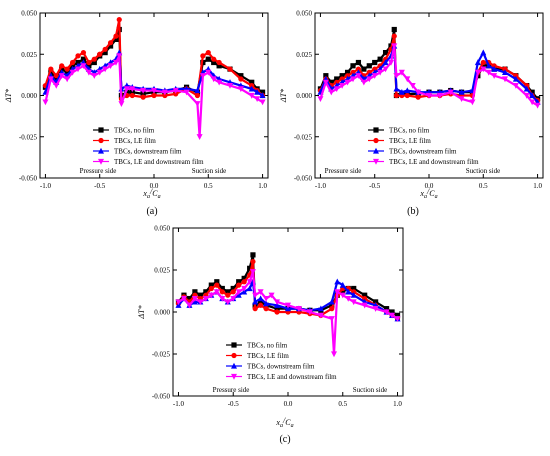  I want to click on x-tick-label: -0.5, so click(100, 186).